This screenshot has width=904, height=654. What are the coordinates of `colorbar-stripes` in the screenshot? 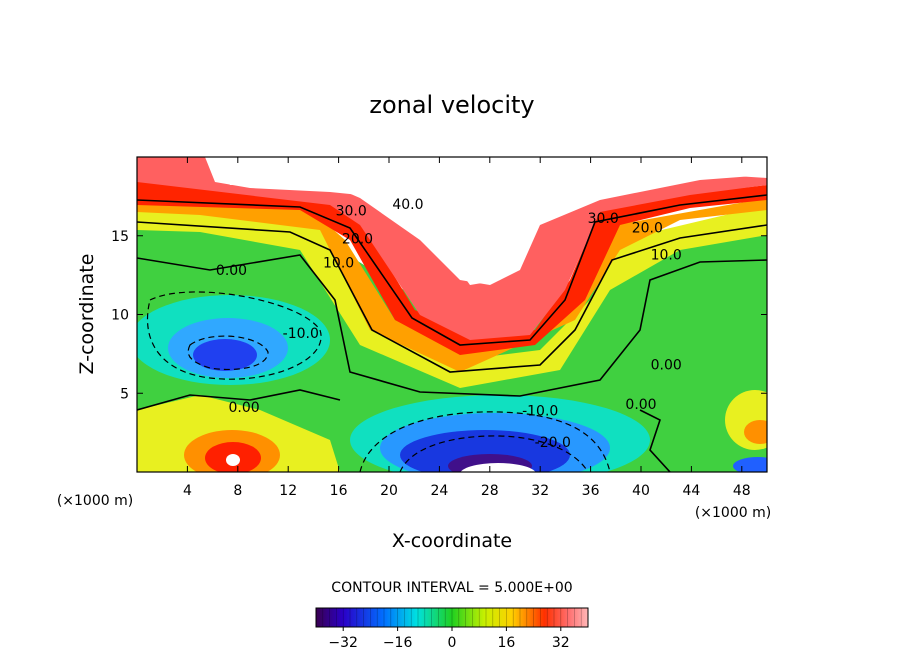 It's located at (452, 617).